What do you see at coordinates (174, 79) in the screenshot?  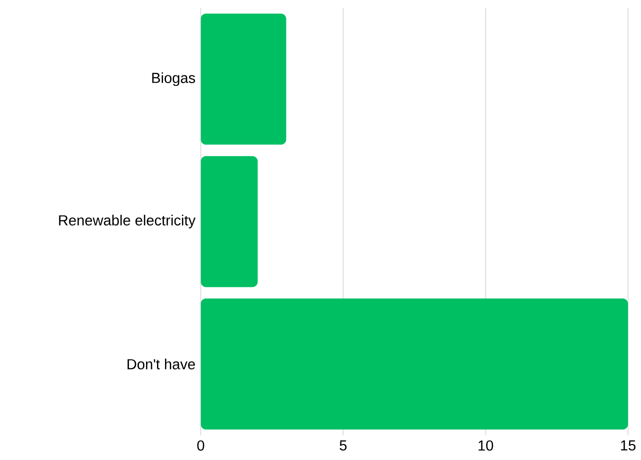 I see `y-tick-label: Biogas` at bounding box center [174, 79].